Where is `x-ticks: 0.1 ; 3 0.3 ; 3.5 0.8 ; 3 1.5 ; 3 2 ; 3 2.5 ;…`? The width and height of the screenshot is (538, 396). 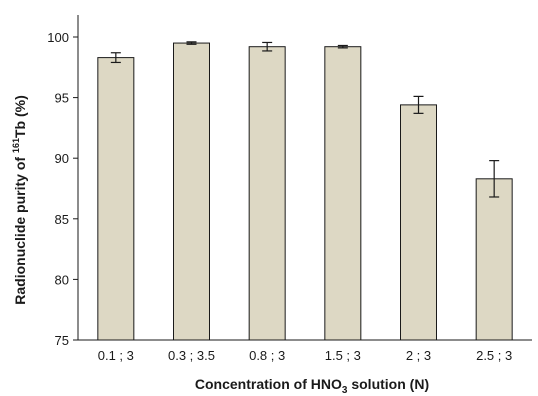 x-ticks: 0.1 ; 3 0.3 ; 3.5 0.8 ; 3 1.5 ; 3 2 ; 3 2.5 ;… is located at coordinates (305, 355).